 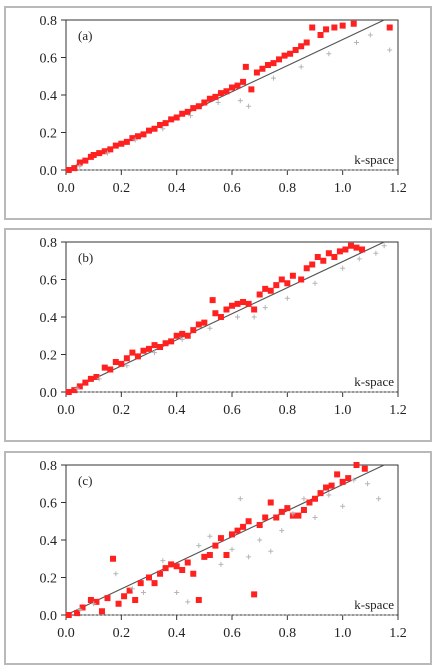 I want to click on y-tick-label: 0.4, so click(x=49, y=318).